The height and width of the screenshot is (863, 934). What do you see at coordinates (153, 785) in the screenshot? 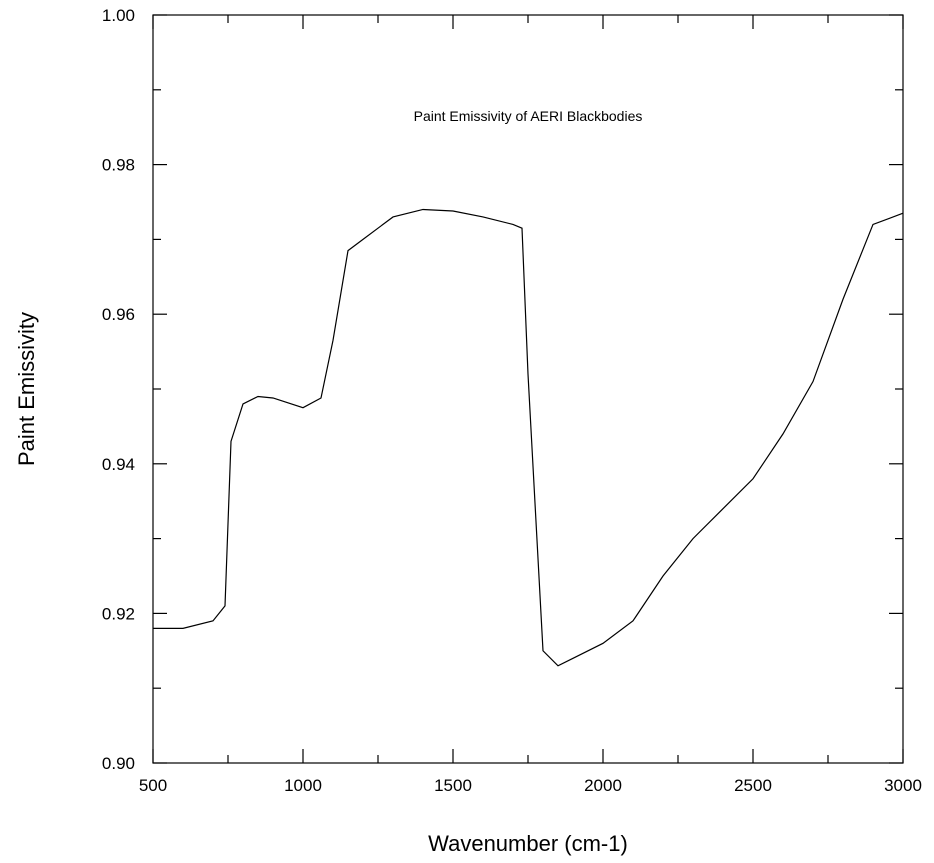
I see `x-tick-label: 500` at bounding box center [153, 785].